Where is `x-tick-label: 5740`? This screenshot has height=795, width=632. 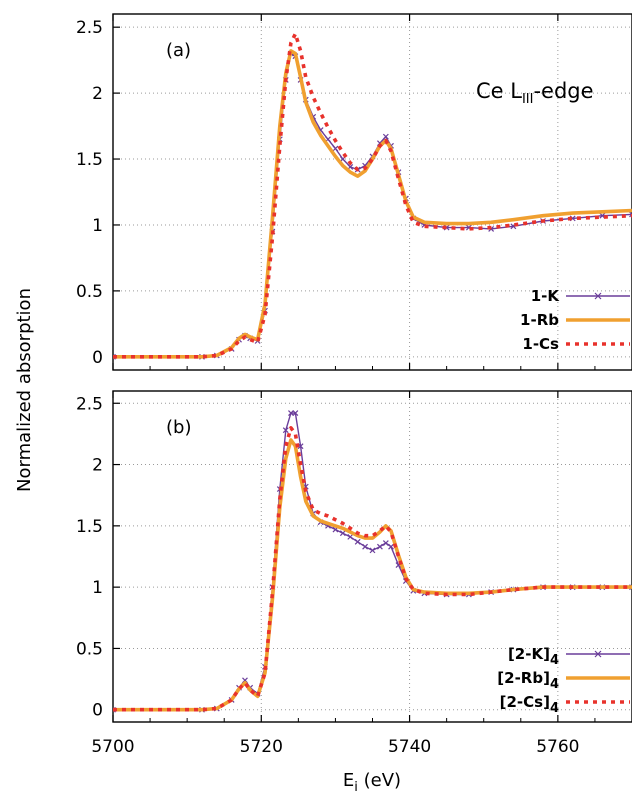 x-tick-label: 5740 is located at coordinates (409, 747).